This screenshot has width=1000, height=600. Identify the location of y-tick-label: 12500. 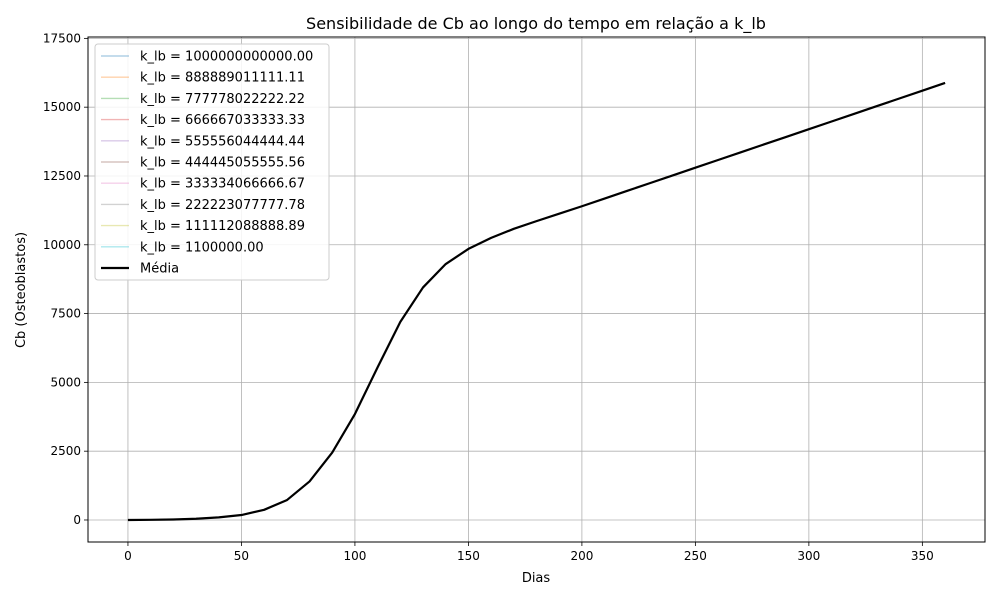
(62, 176).